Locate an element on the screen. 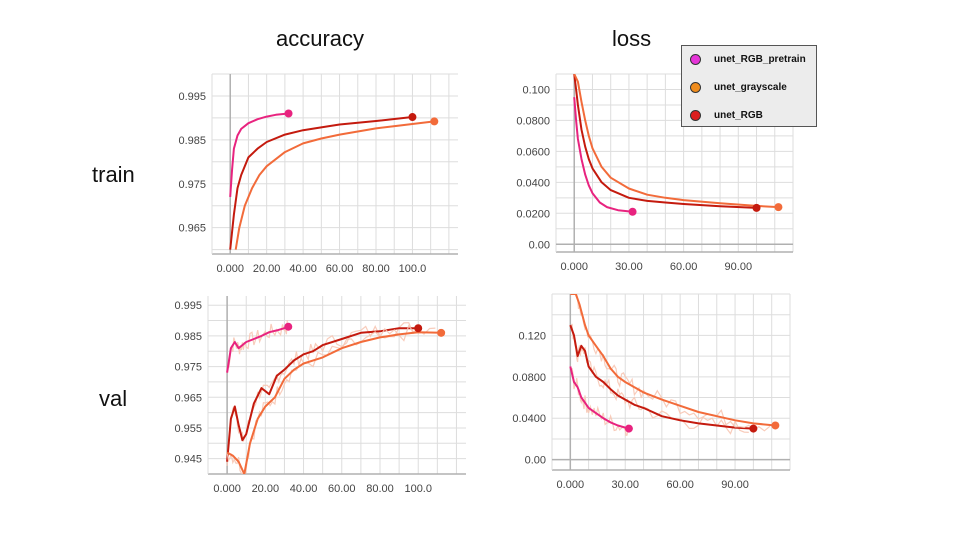  val-accuracy-x-tick-label: 80.00 is located at coordinates (380, 489).